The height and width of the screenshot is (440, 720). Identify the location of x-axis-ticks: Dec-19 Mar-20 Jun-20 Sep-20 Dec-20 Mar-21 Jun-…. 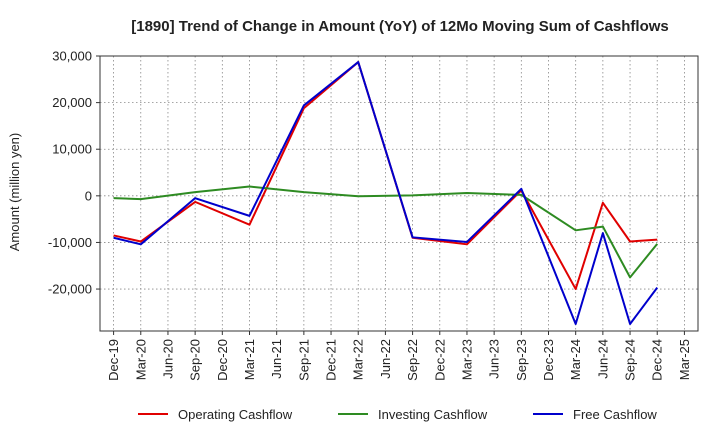
(399, 356).